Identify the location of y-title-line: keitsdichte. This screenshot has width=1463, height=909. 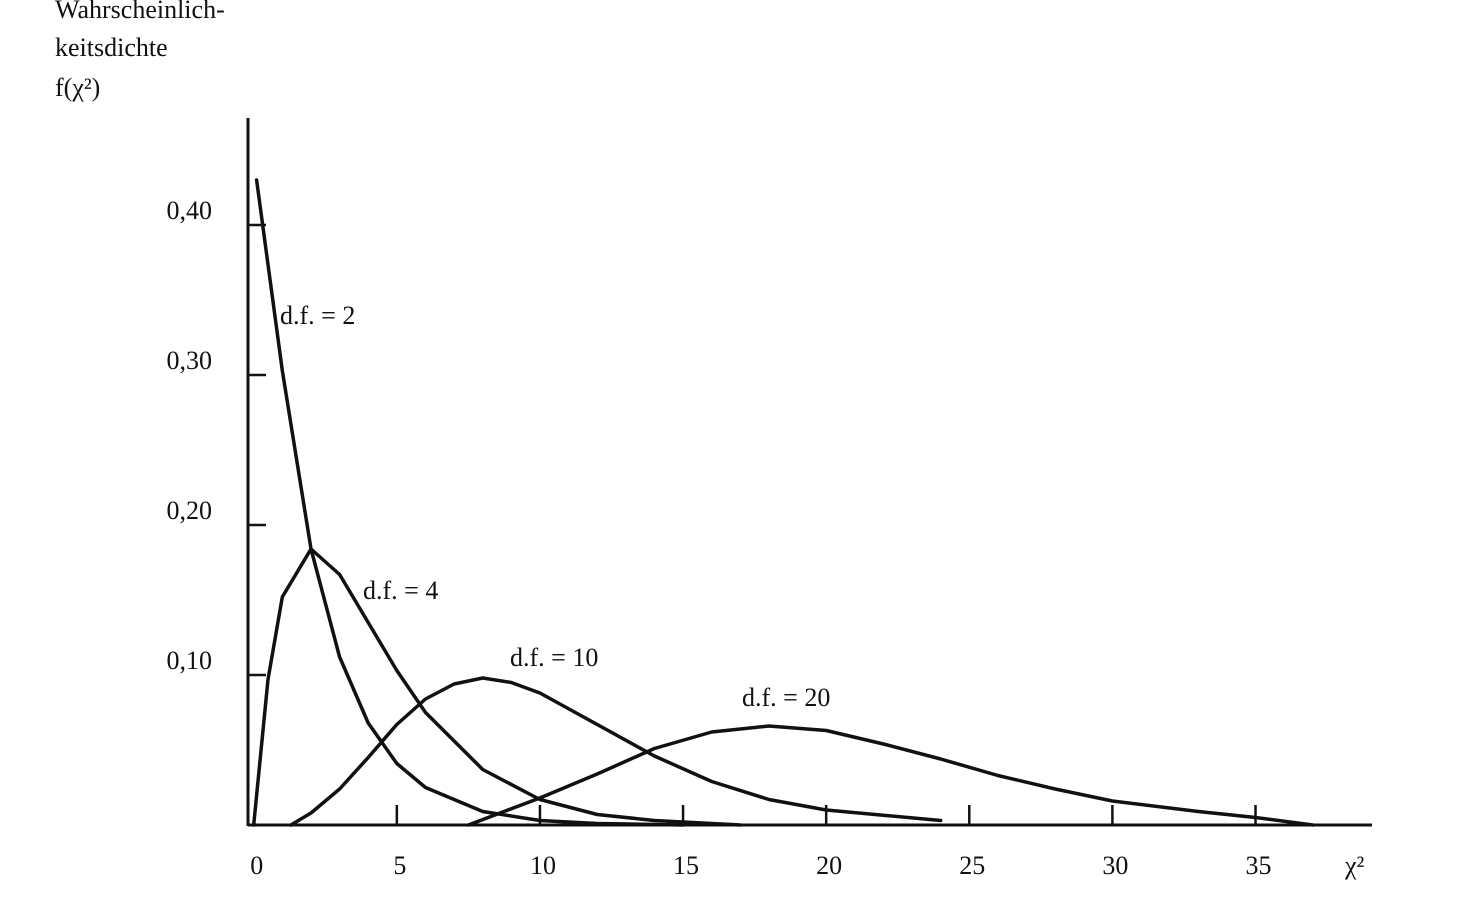
(111, 47).